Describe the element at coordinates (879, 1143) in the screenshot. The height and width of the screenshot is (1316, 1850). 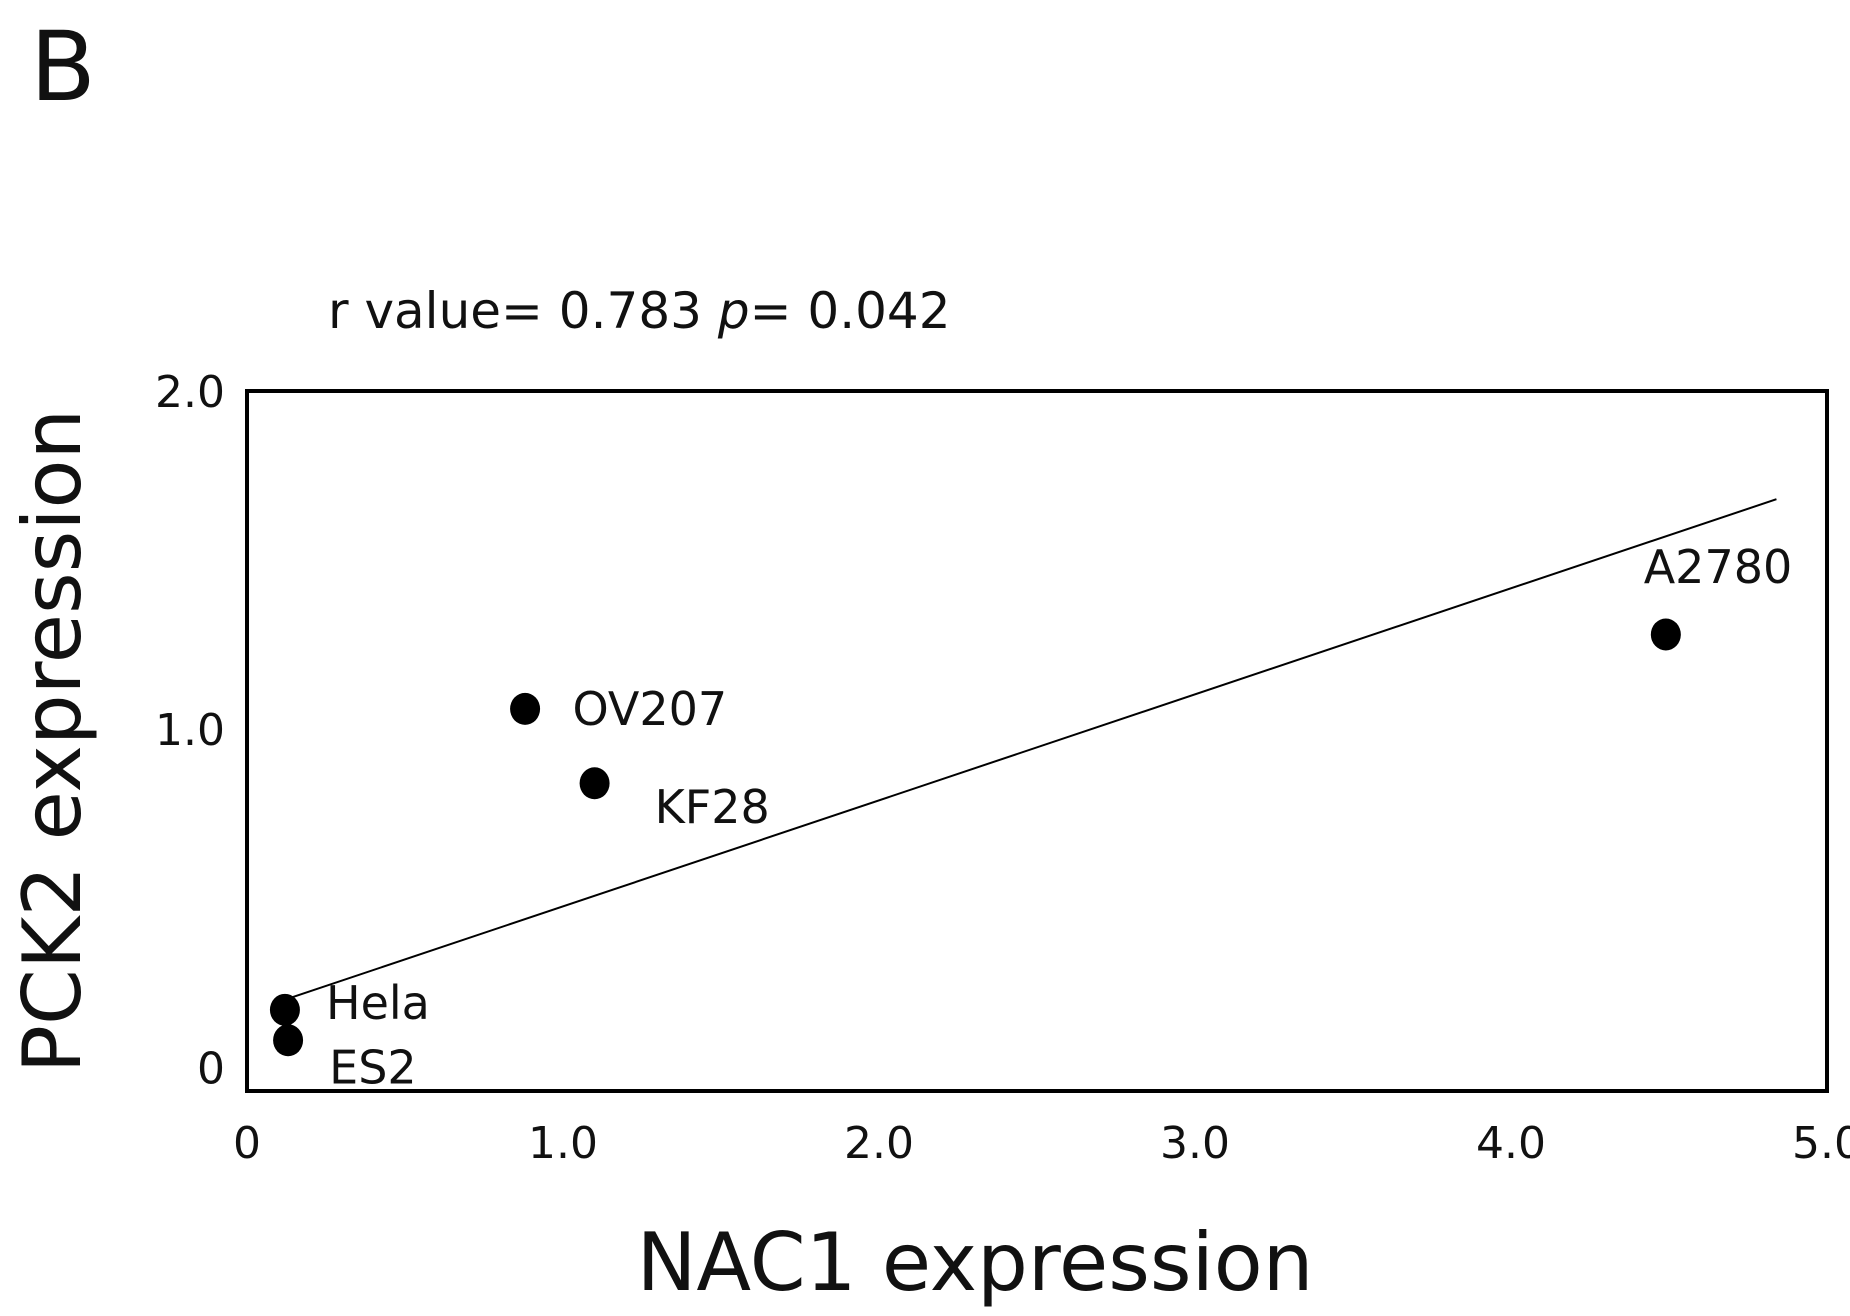
I see `x-tick-label: 2.0` at that location.